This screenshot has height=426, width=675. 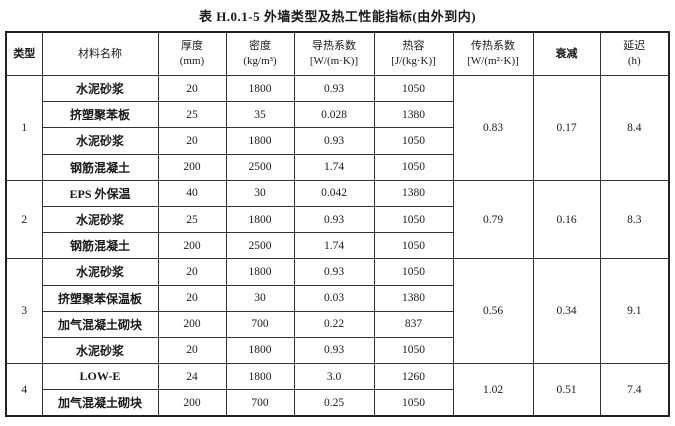 What do you see at coordinates (24, 311) in the screenshot?
I see `type-cell: 3` at bounding box center [24, 311].